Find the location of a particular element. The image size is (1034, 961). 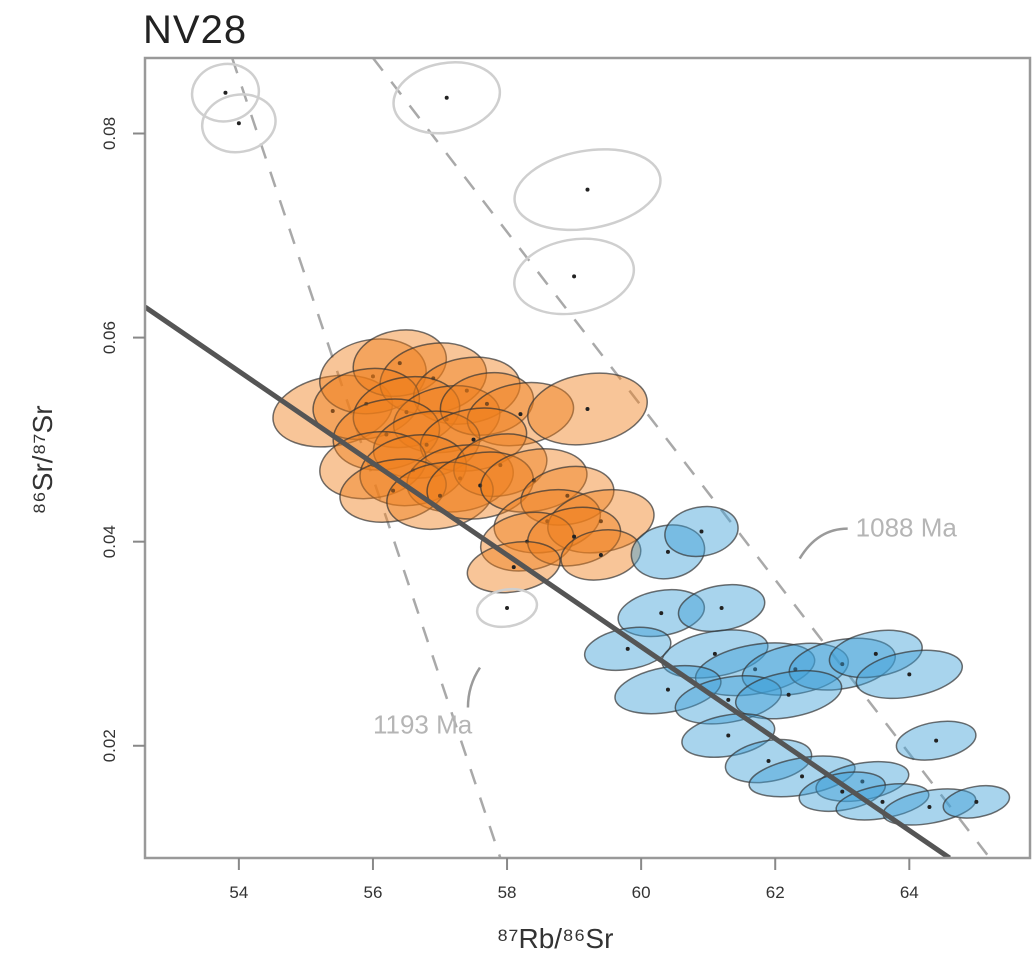

chart-title: NV28 is located at coordinates (195, 30).